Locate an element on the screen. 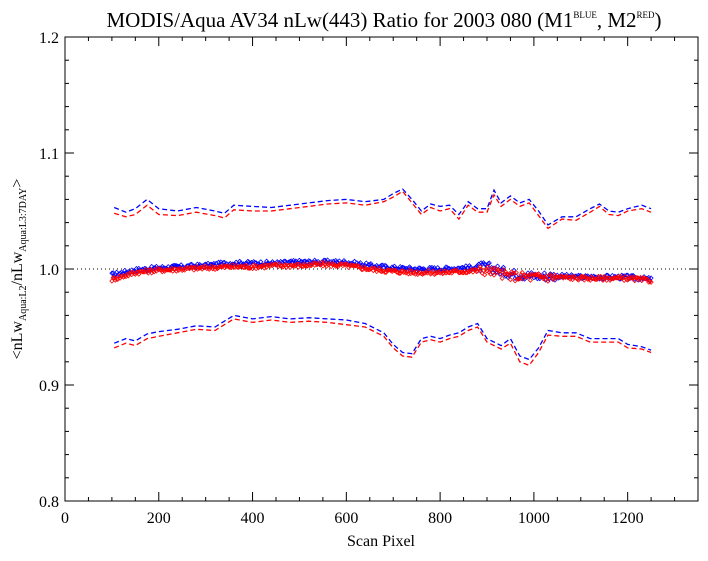 The width and height of the screenshot is (708, 561). y-axis-label-c: > is located at coordinates (17, 183).